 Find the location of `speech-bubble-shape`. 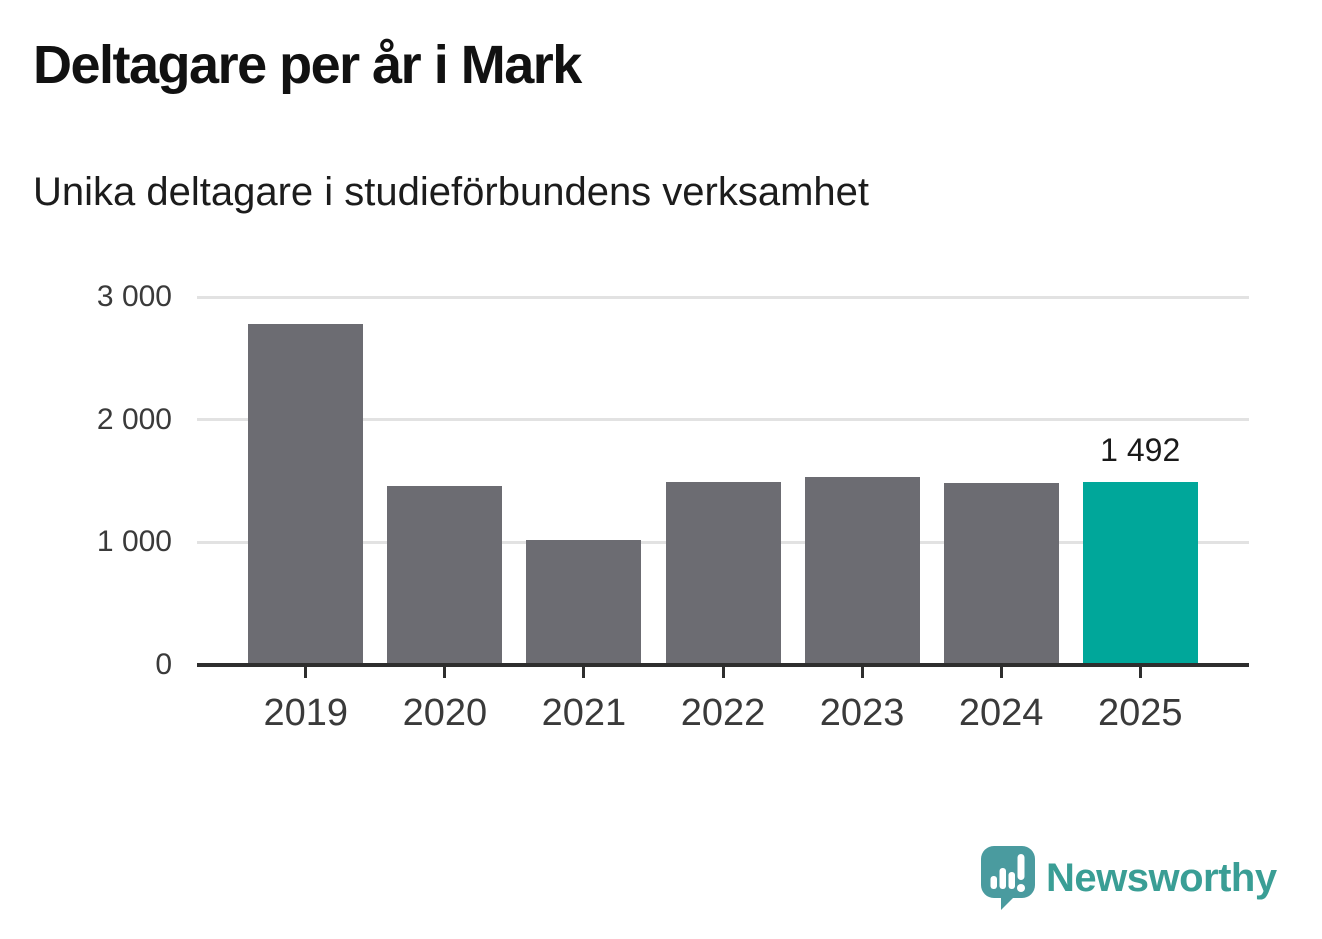

speech-bubble-shape is located at coordinates (1008, 878).